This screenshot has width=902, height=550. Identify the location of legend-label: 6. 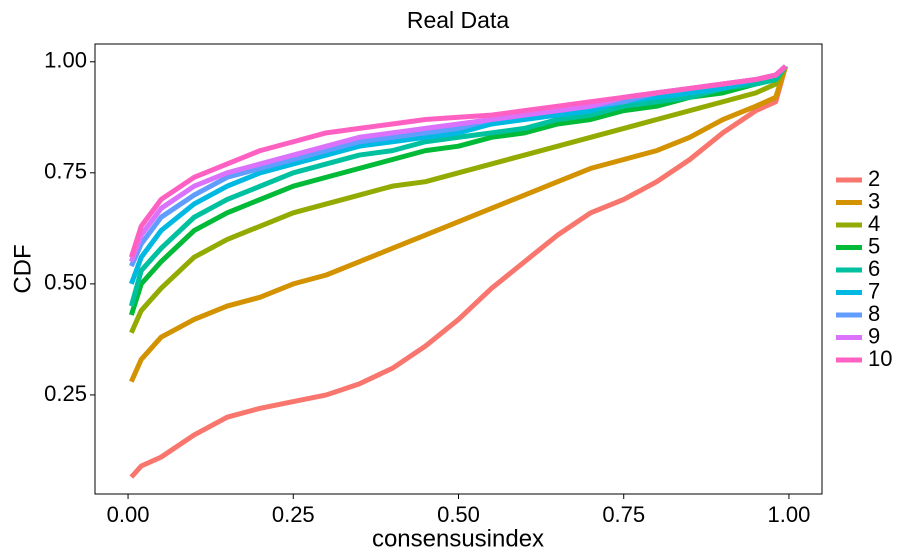
(874, 268).